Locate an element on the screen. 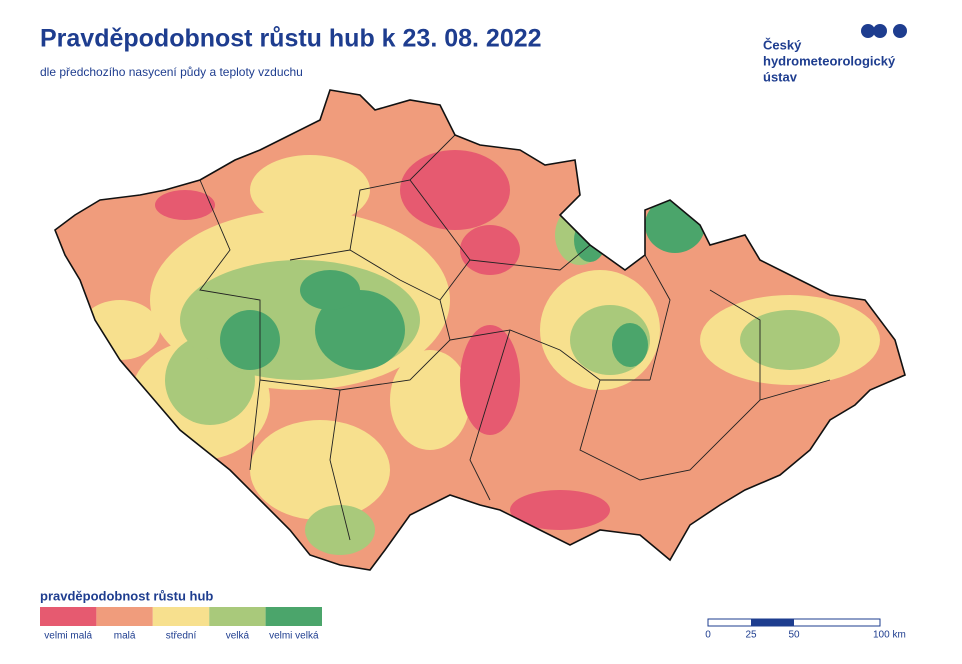 The image size is (962, 664). scale-label: 50 is located at coordinates (794, 635).